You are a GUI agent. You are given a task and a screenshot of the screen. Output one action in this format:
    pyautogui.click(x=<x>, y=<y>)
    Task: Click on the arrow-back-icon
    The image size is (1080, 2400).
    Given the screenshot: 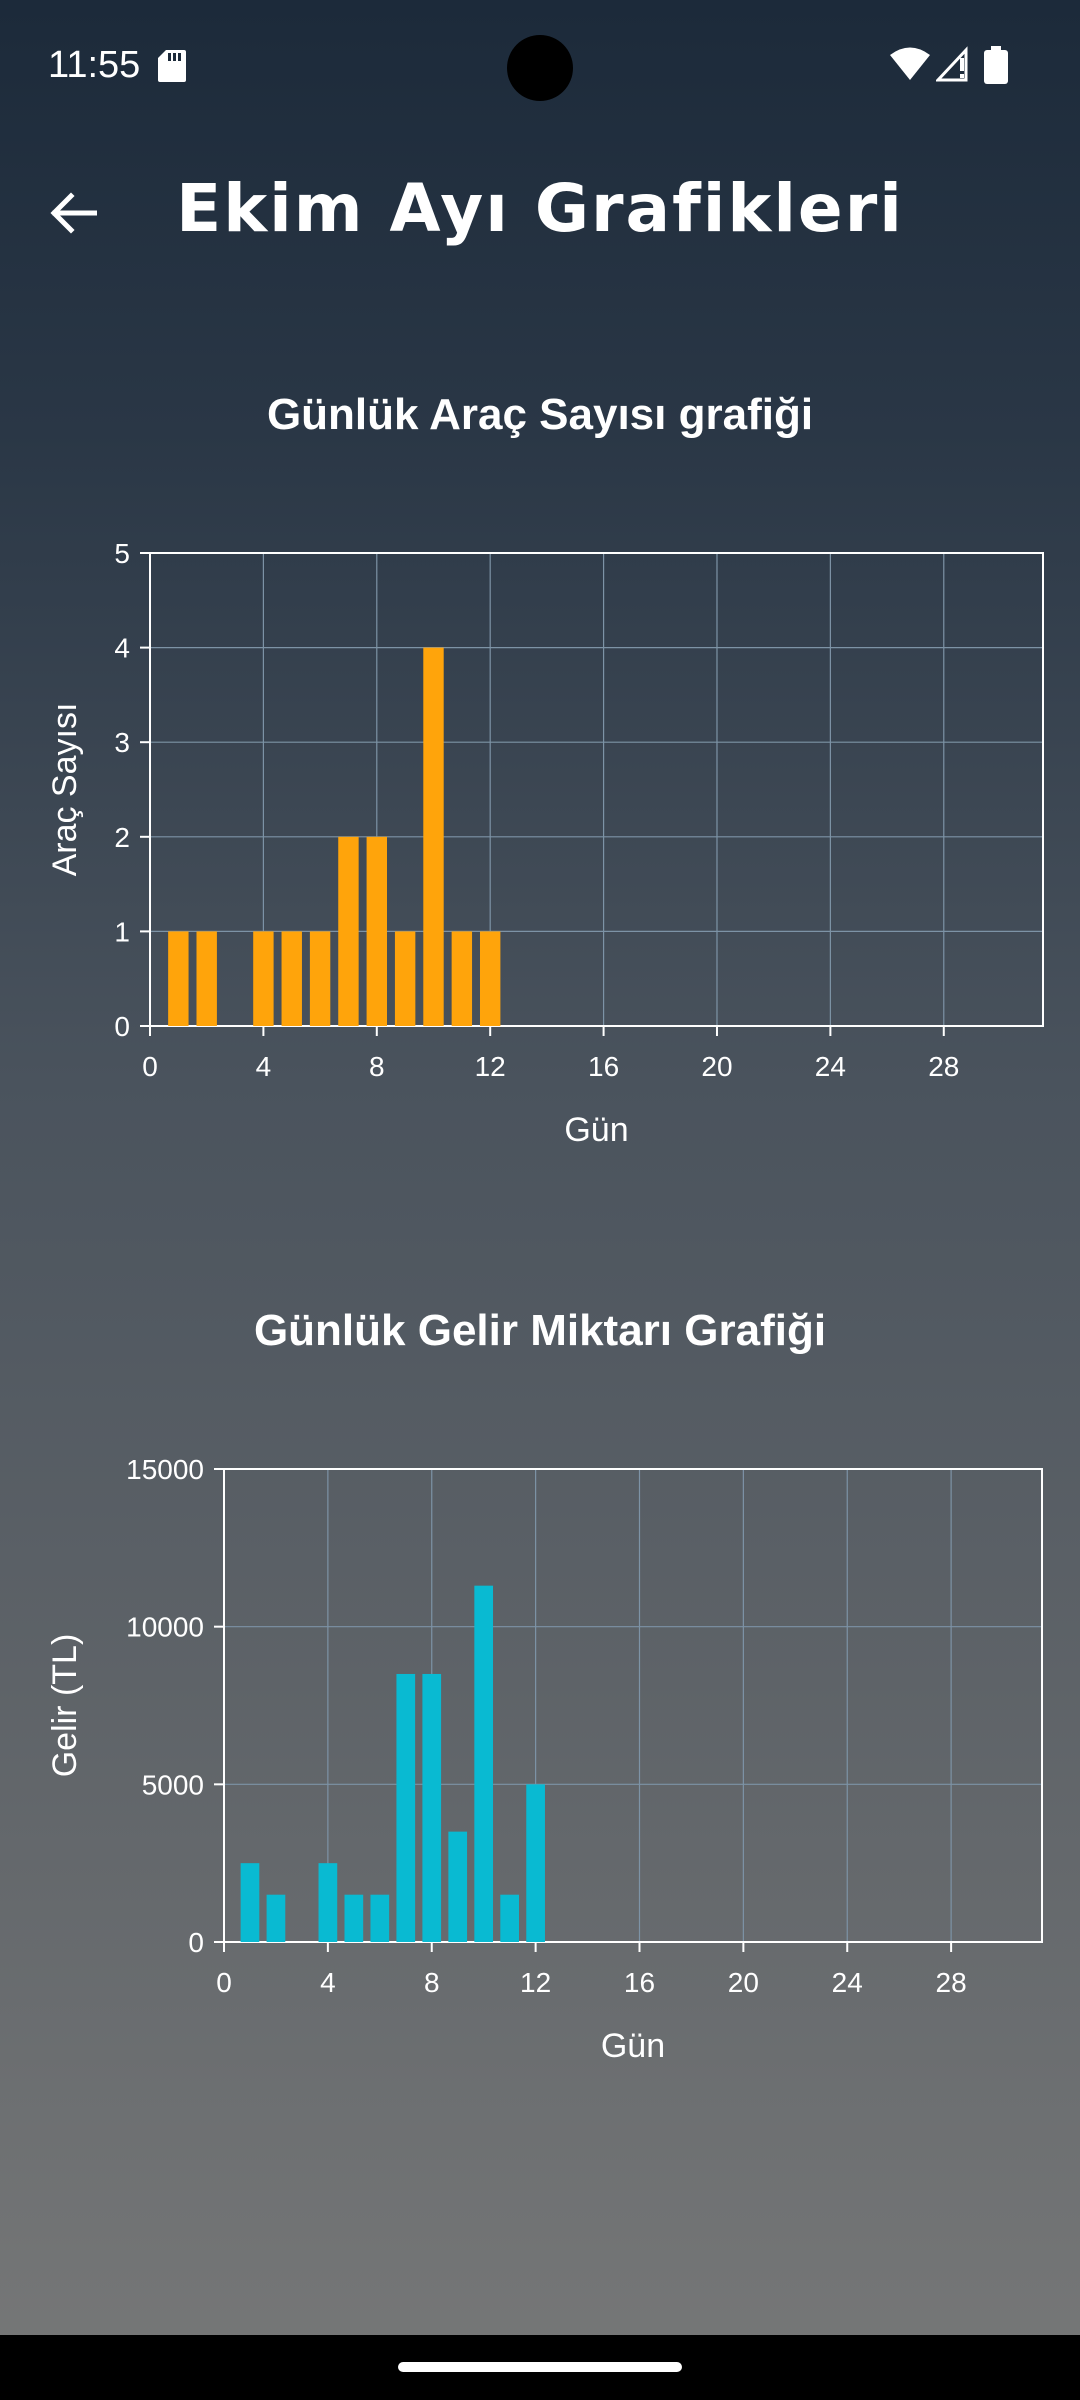 What is the action you would take?
    pyautogui.click(x=73, y=213)
    